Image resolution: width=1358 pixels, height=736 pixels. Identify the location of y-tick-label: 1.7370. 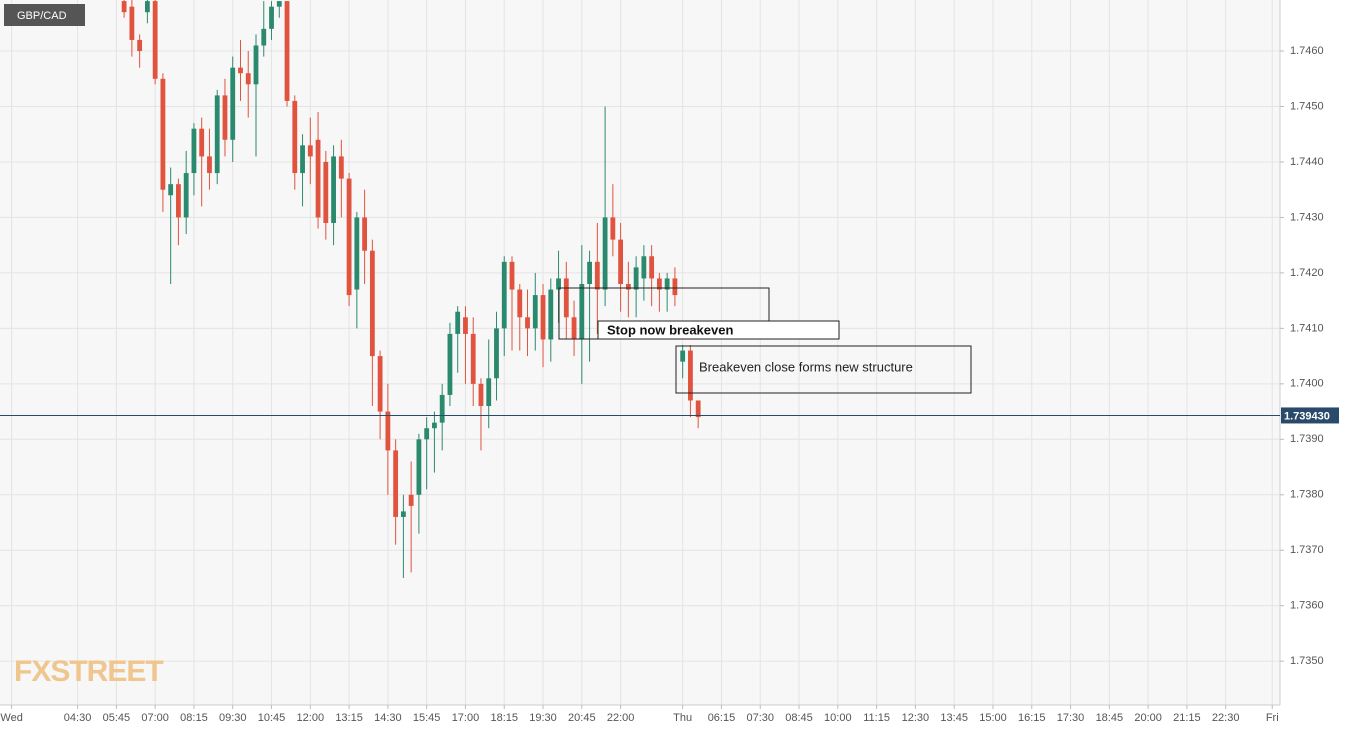
(1307, 550).